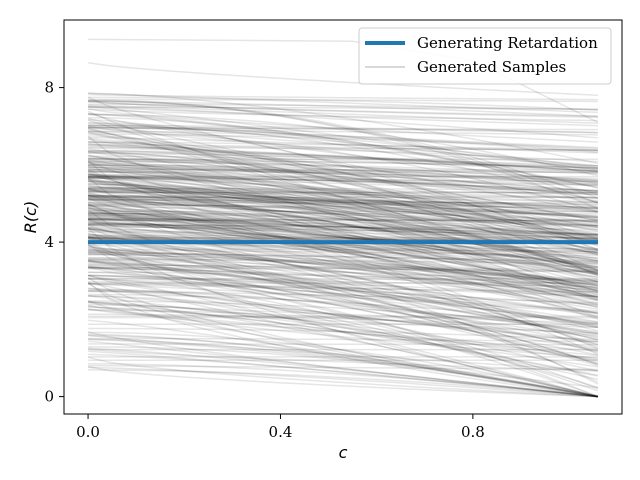 Image resolution: width=640 pixels, height=480 pixels. I want to click on legend-label-generating-retardation: Generating Retardation, so click(507, 43).